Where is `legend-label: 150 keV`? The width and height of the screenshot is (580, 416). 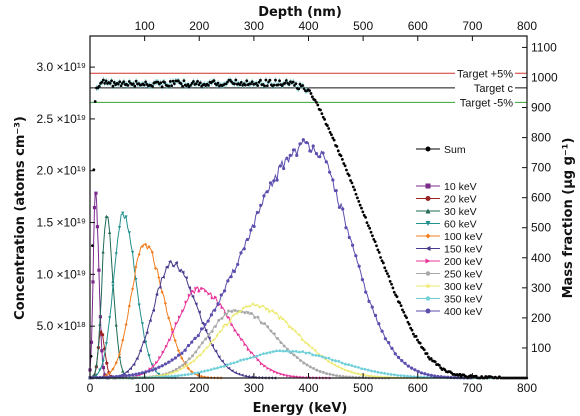
legend-label: 150 keV is located at coordinates (463, 250).